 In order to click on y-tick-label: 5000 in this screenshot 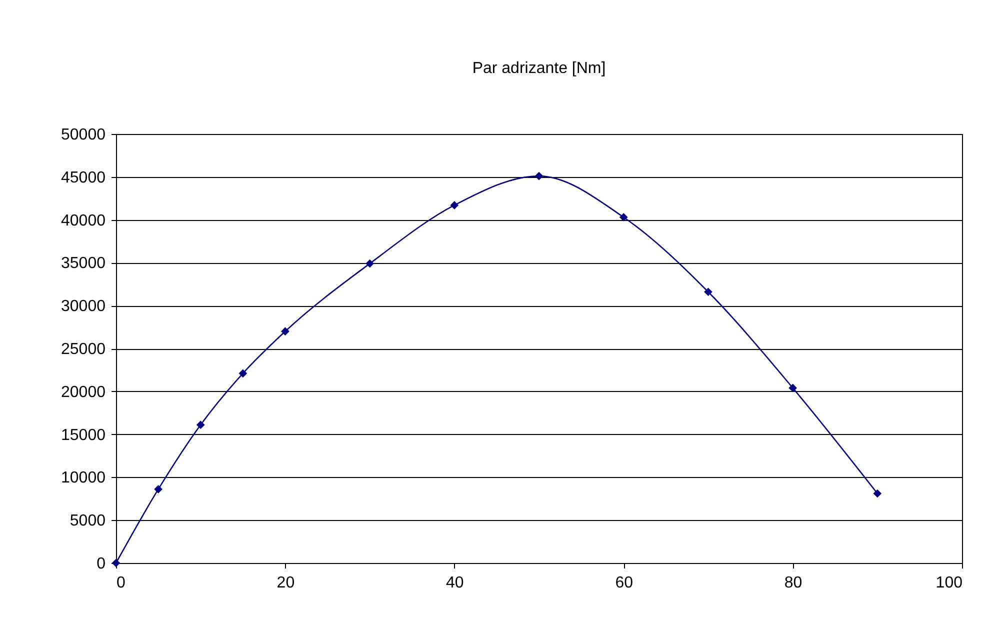, I will do `click(88, 521)`.